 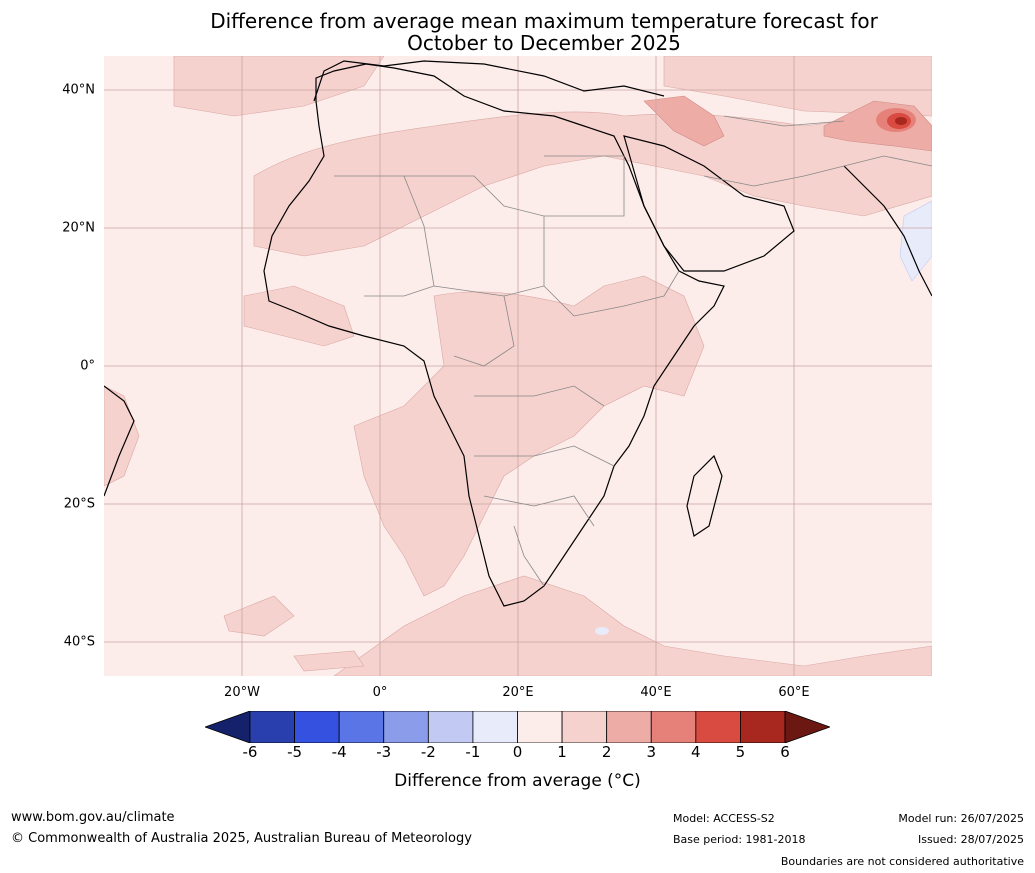 What do you see at coordinates (797, 86) in the screenshot?
I see `anomaly-zone-top-right` at bounding box center [797, 86].